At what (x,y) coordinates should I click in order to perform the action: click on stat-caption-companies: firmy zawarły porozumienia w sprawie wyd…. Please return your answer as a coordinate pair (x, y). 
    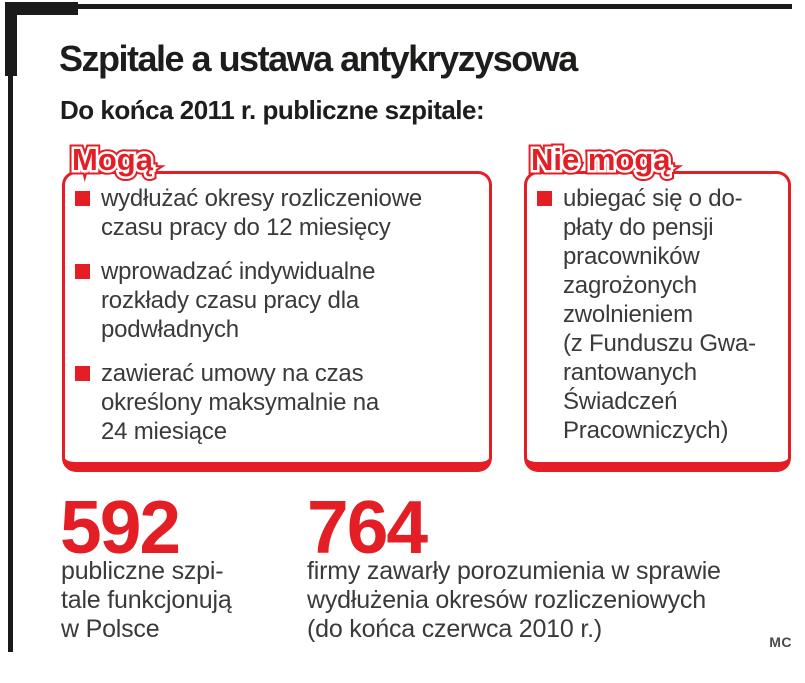
    Looking at the image, I should click on (514, 600).